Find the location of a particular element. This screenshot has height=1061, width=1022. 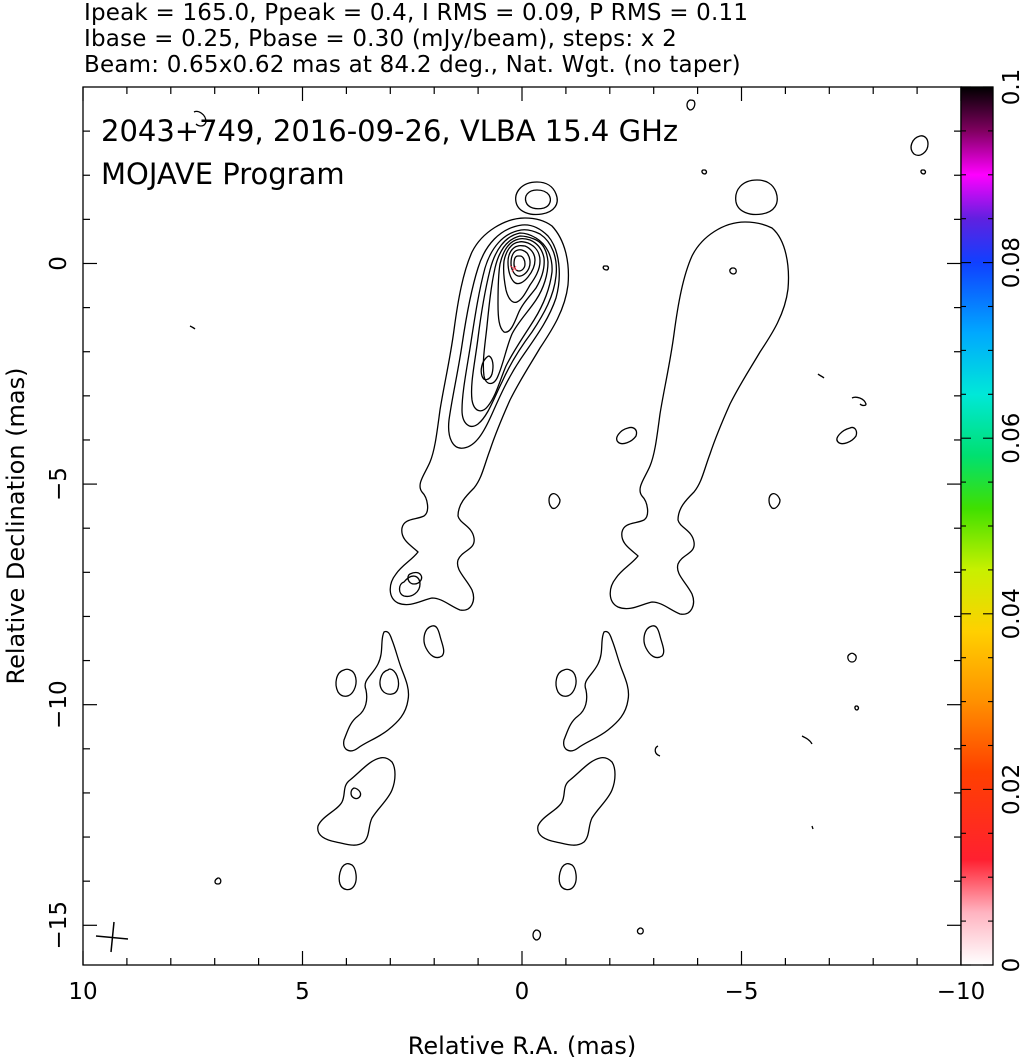

core-marker is located at coordinates (513, 269).